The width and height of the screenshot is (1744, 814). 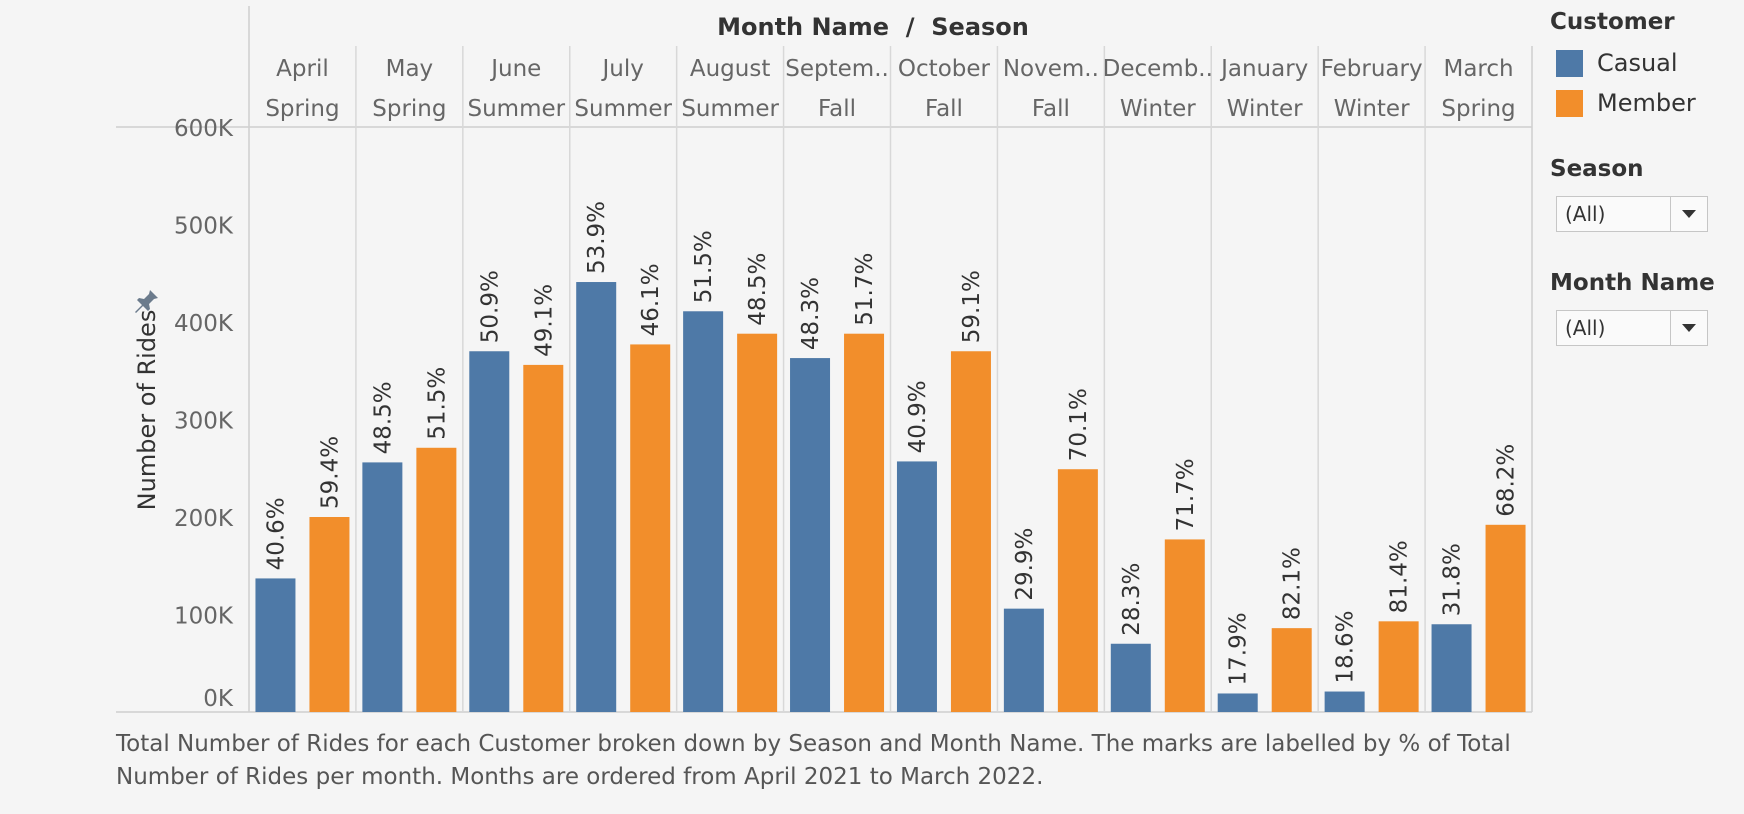 I want to click on season-filter-value: (All), so click(x=1614, y=214).